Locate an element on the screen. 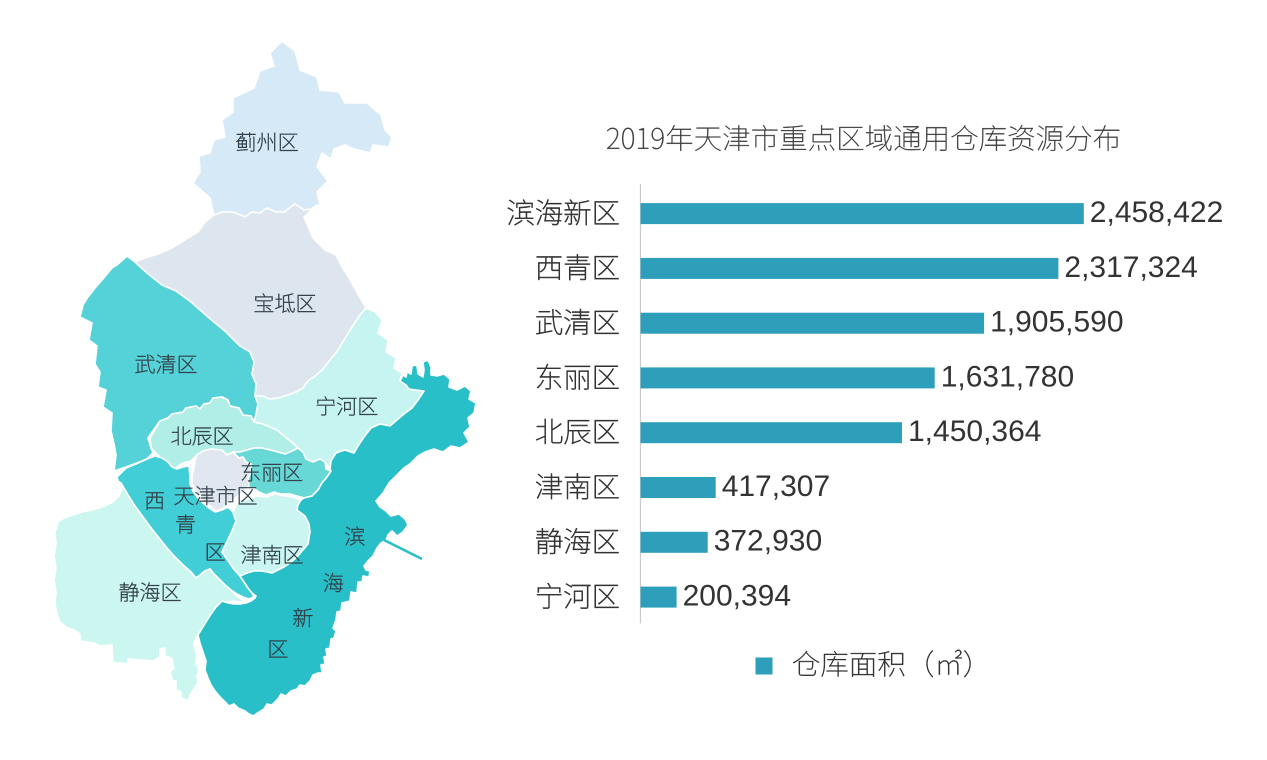  svg-text: 1,631,780 is located at coordinates (1007, 376).